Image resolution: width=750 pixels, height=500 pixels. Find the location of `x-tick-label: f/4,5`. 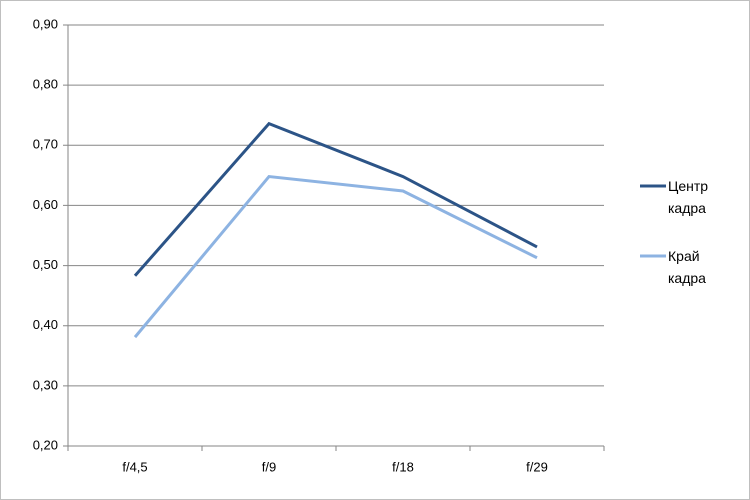

x-tick-label: f/4,5 is located at coordinates (134, 466).